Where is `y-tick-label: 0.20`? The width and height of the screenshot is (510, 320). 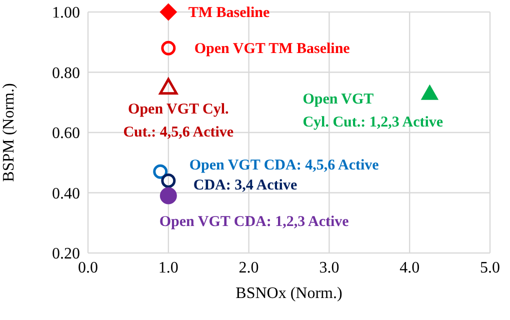 y-tick-label: 0.20 is located at coordinates (66, 254).